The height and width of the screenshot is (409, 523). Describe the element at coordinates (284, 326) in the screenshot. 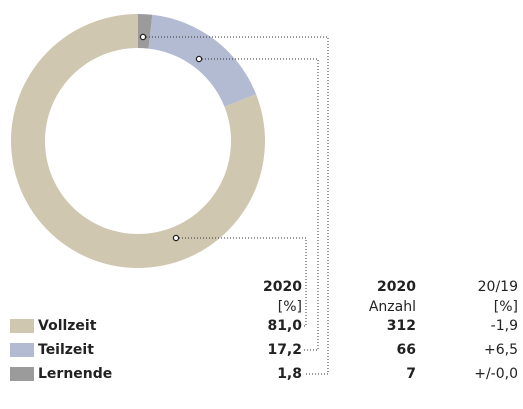

I see `value-label: 81,0` at that location.